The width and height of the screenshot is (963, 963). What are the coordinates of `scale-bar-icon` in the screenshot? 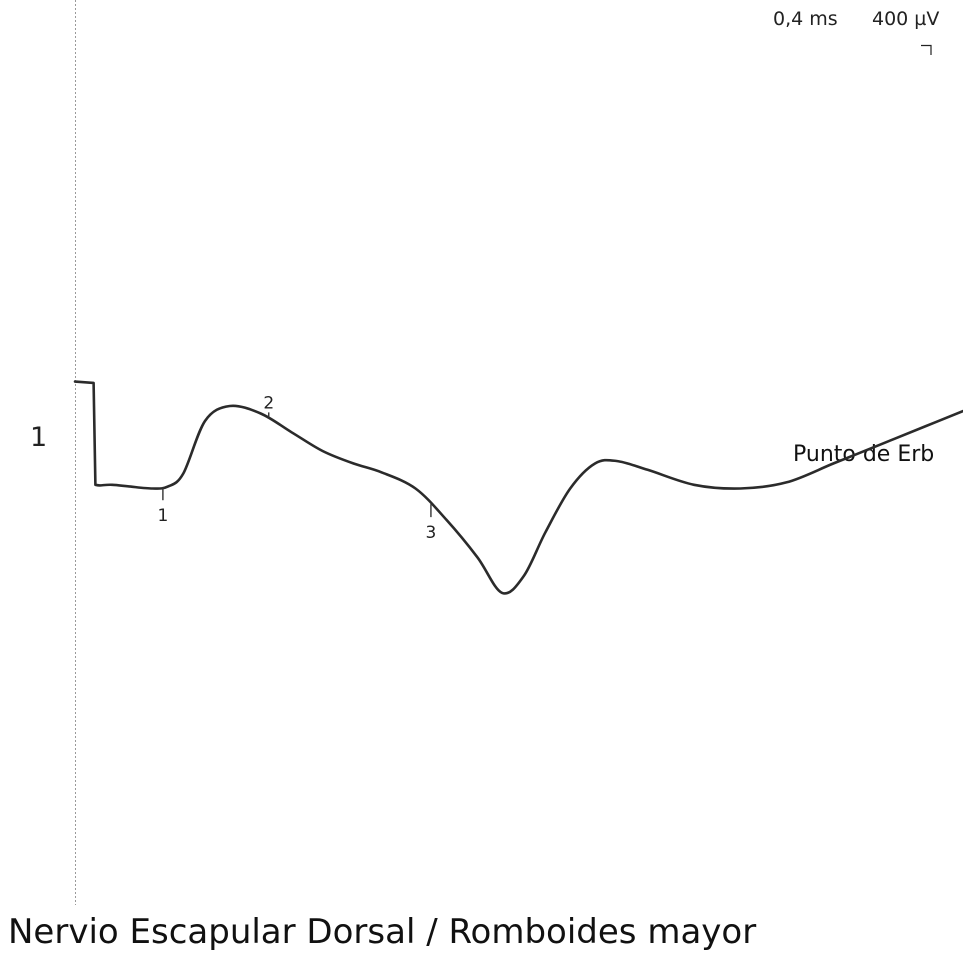 It's located at (926, 49).